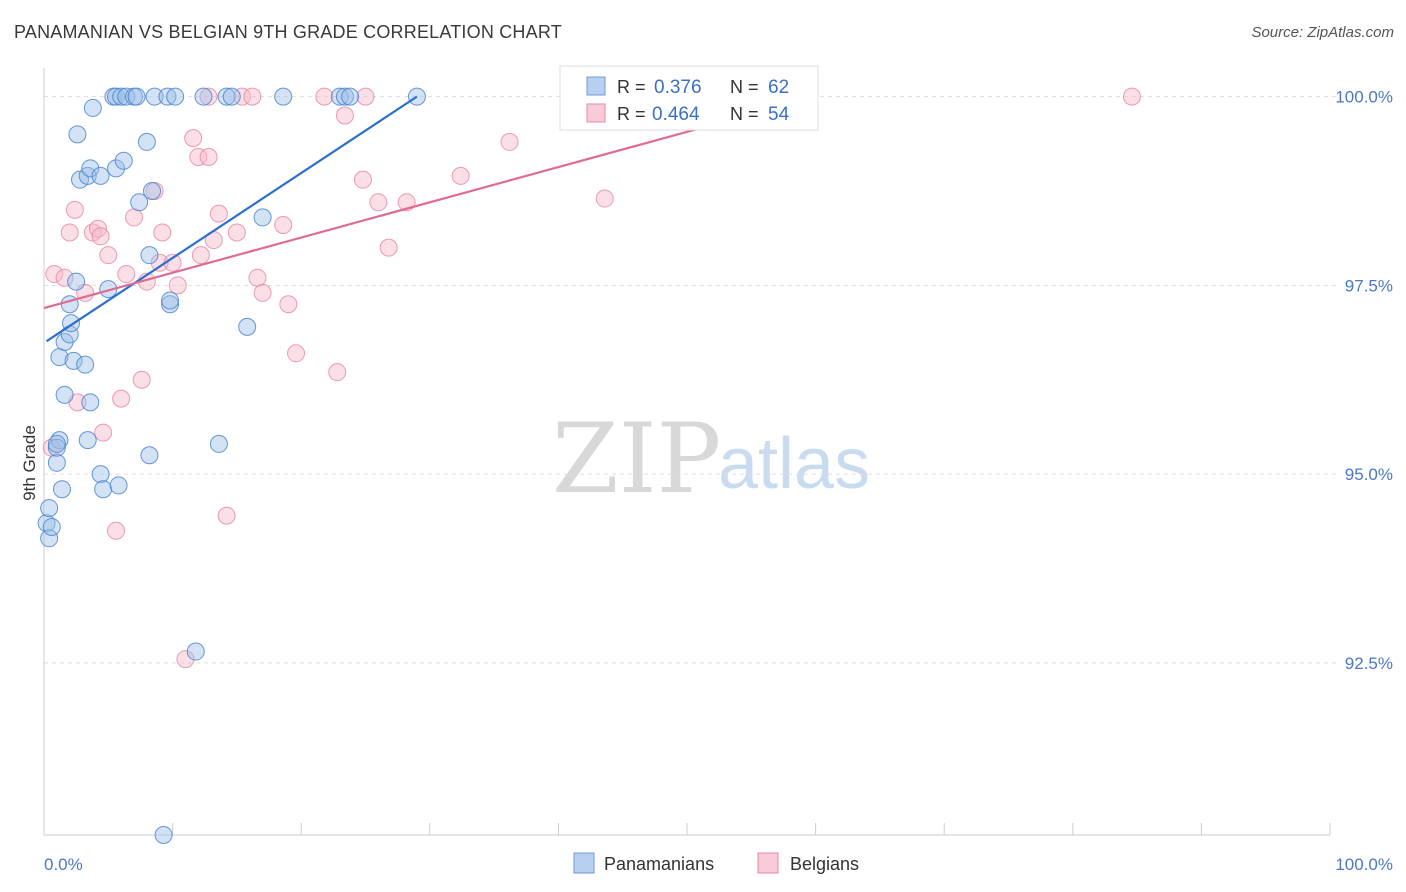  What do you see at coordinates (1364, 380) in the screenshot?
I see `y-tick-labels: 92.5% 95.0% 97.5% 100.0%` at bounding box center [1364, 380].